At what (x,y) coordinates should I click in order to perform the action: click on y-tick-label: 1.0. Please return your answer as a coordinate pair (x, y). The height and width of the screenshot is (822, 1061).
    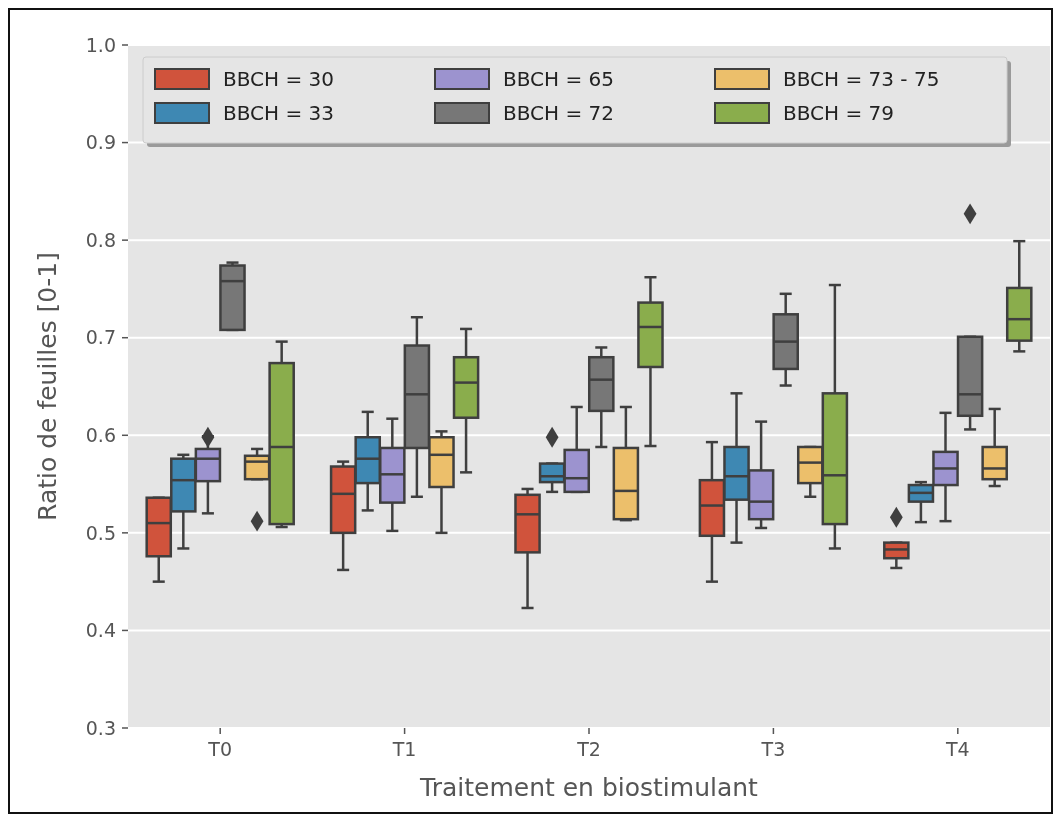
    Looking at the image, I should click on (100, 44).